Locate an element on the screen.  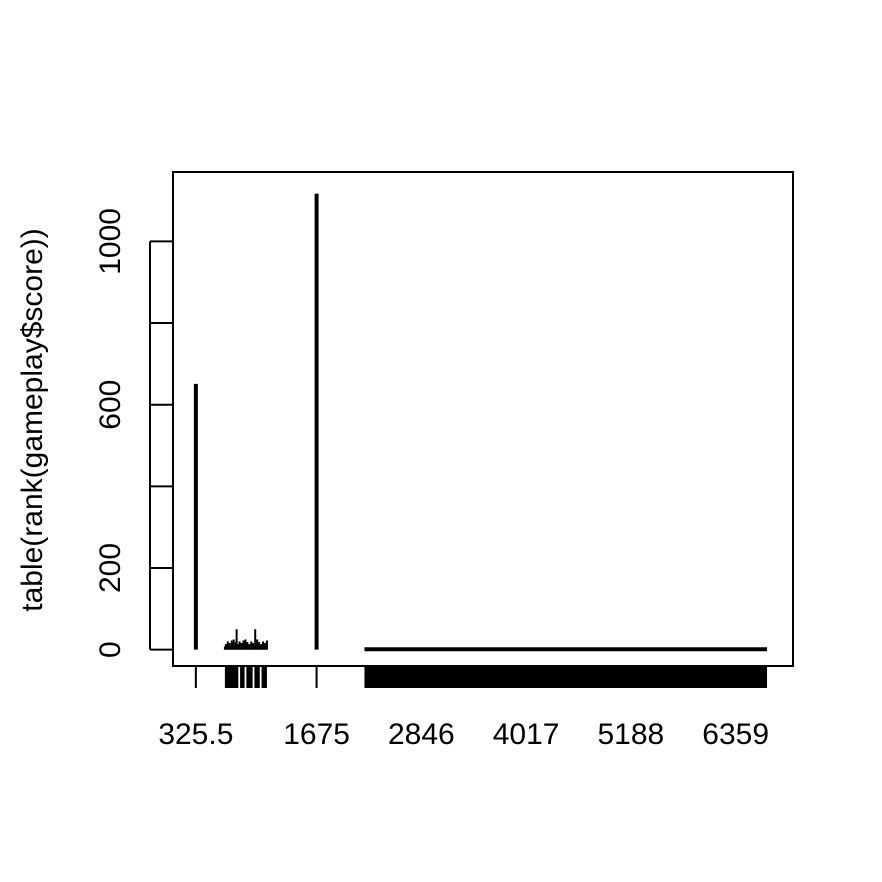
x-tick-label-3: 4017 is located at coordinates (526, 734).